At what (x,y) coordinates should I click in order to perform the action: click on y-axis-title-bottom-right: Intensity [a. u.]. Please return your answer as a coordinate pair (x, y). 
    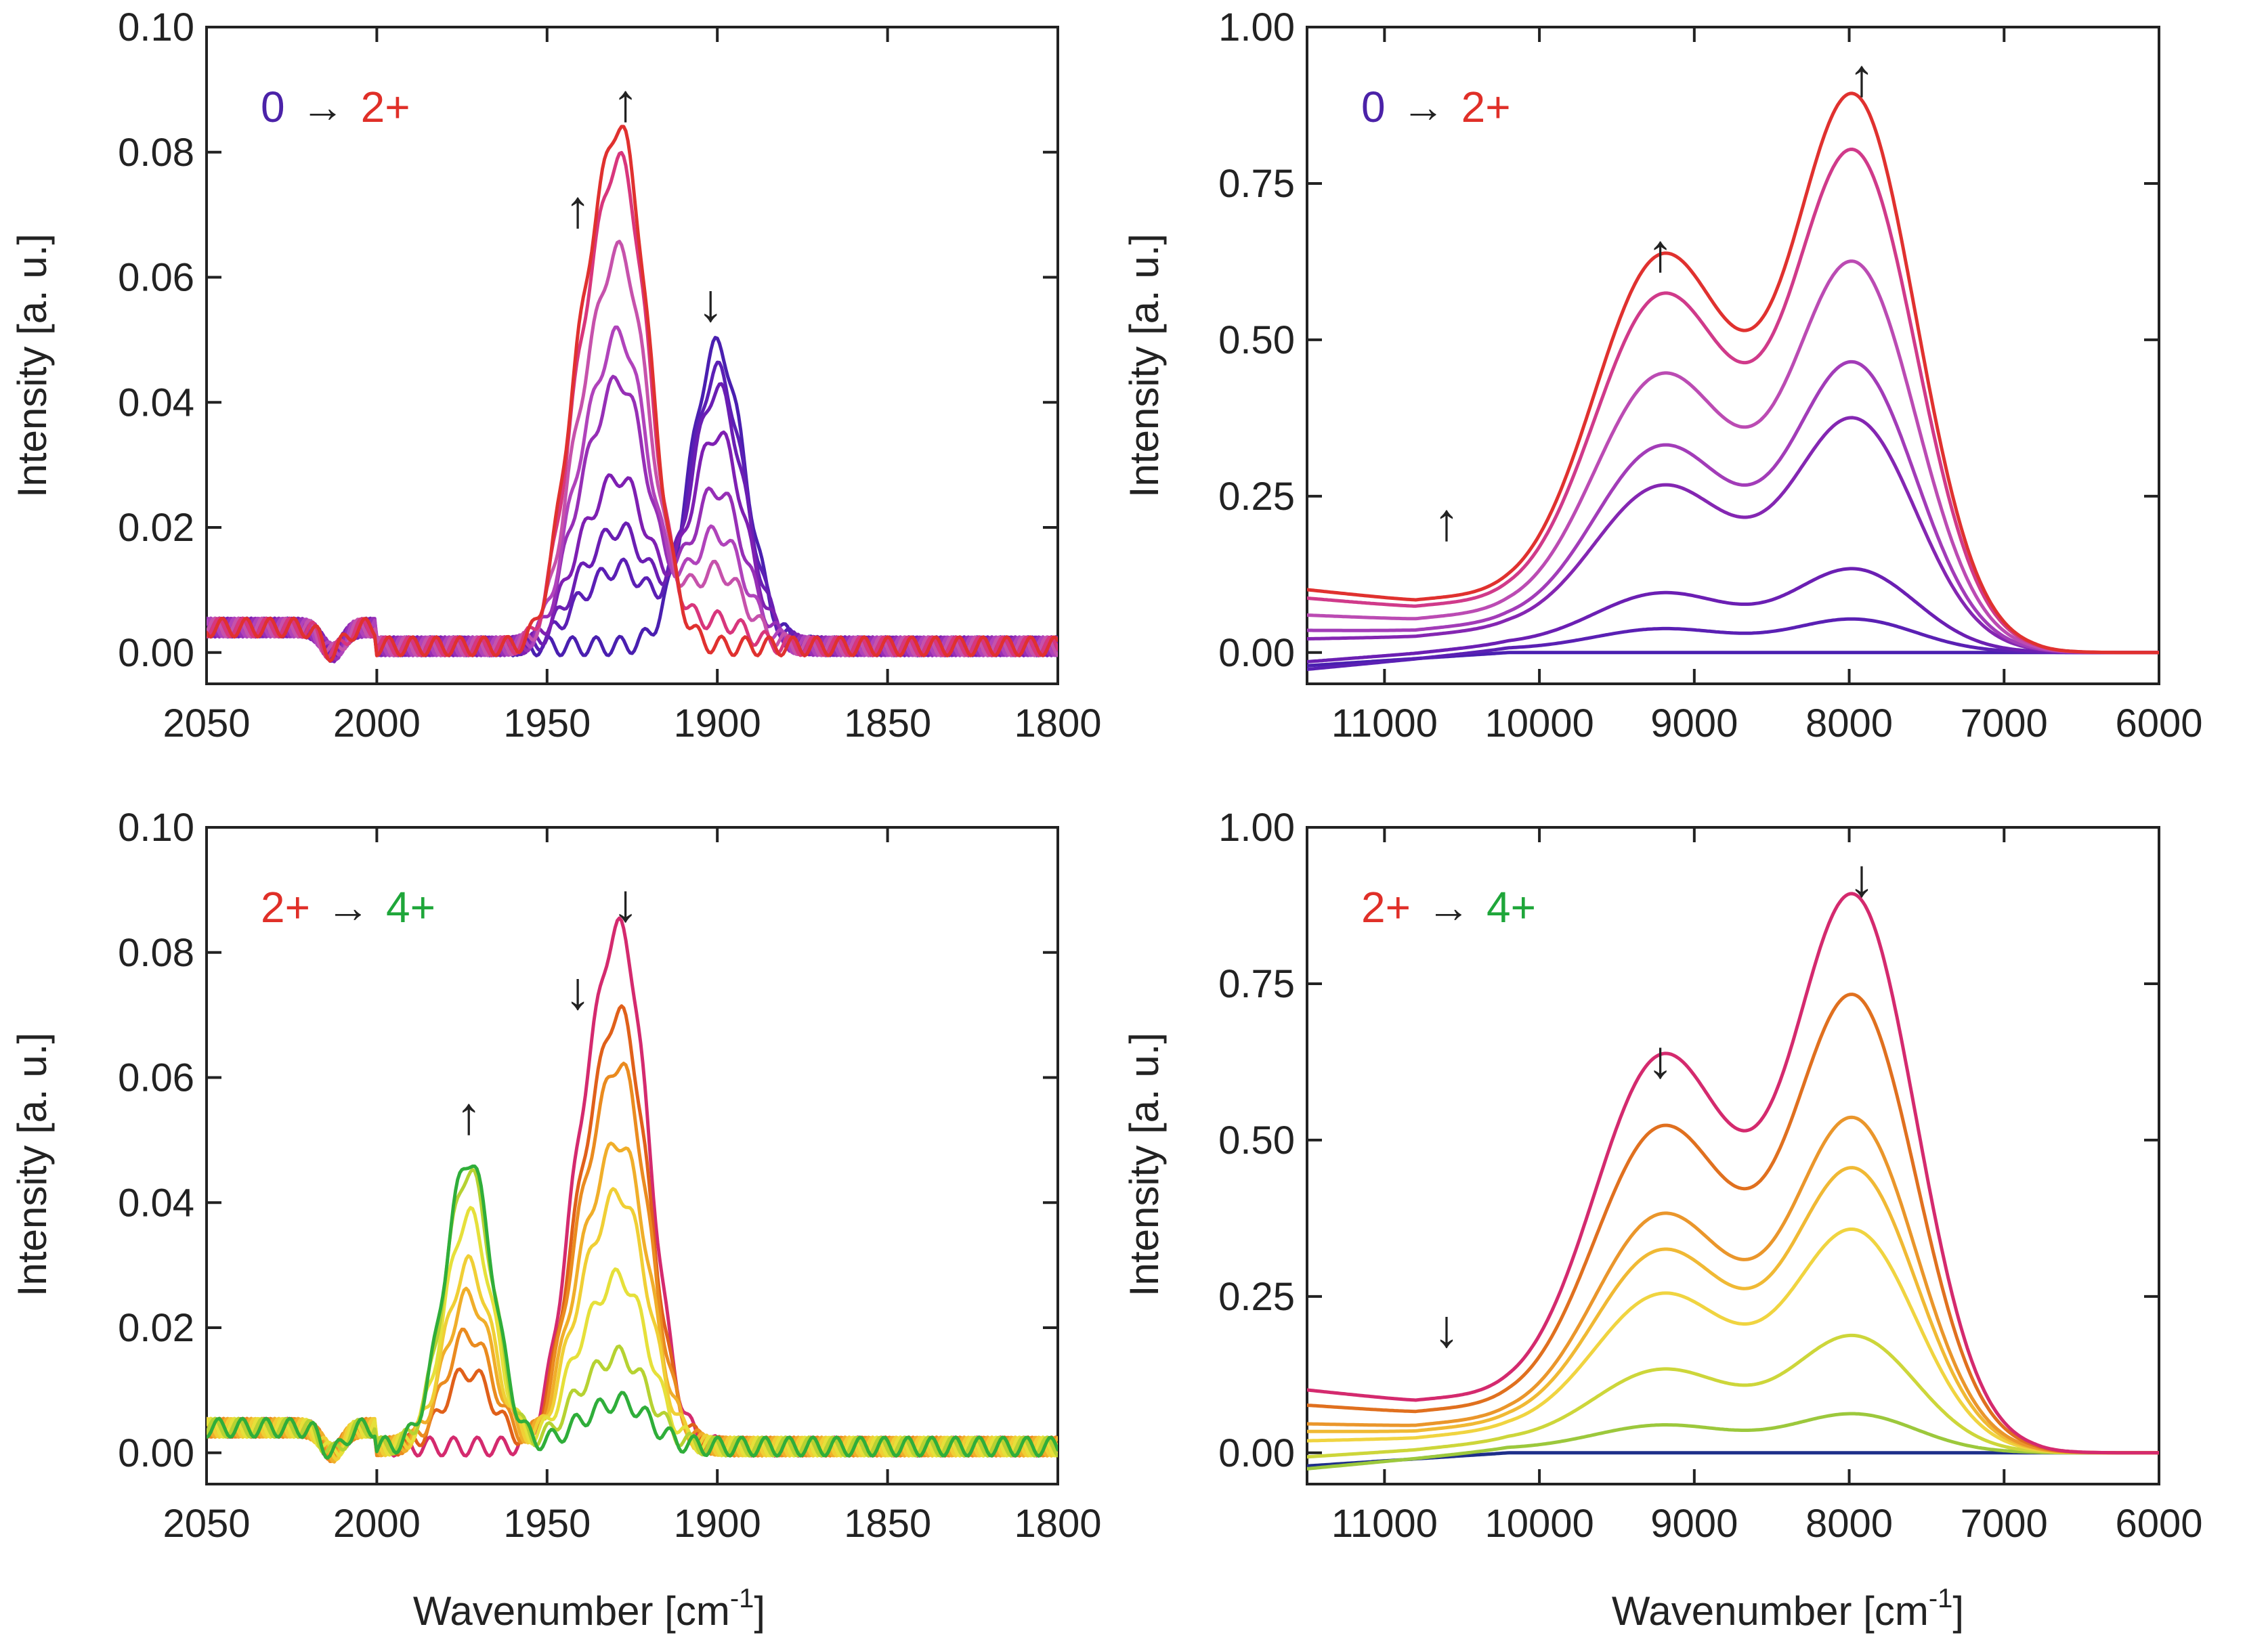
    Looking at the image, I should click on (1144, 1165).